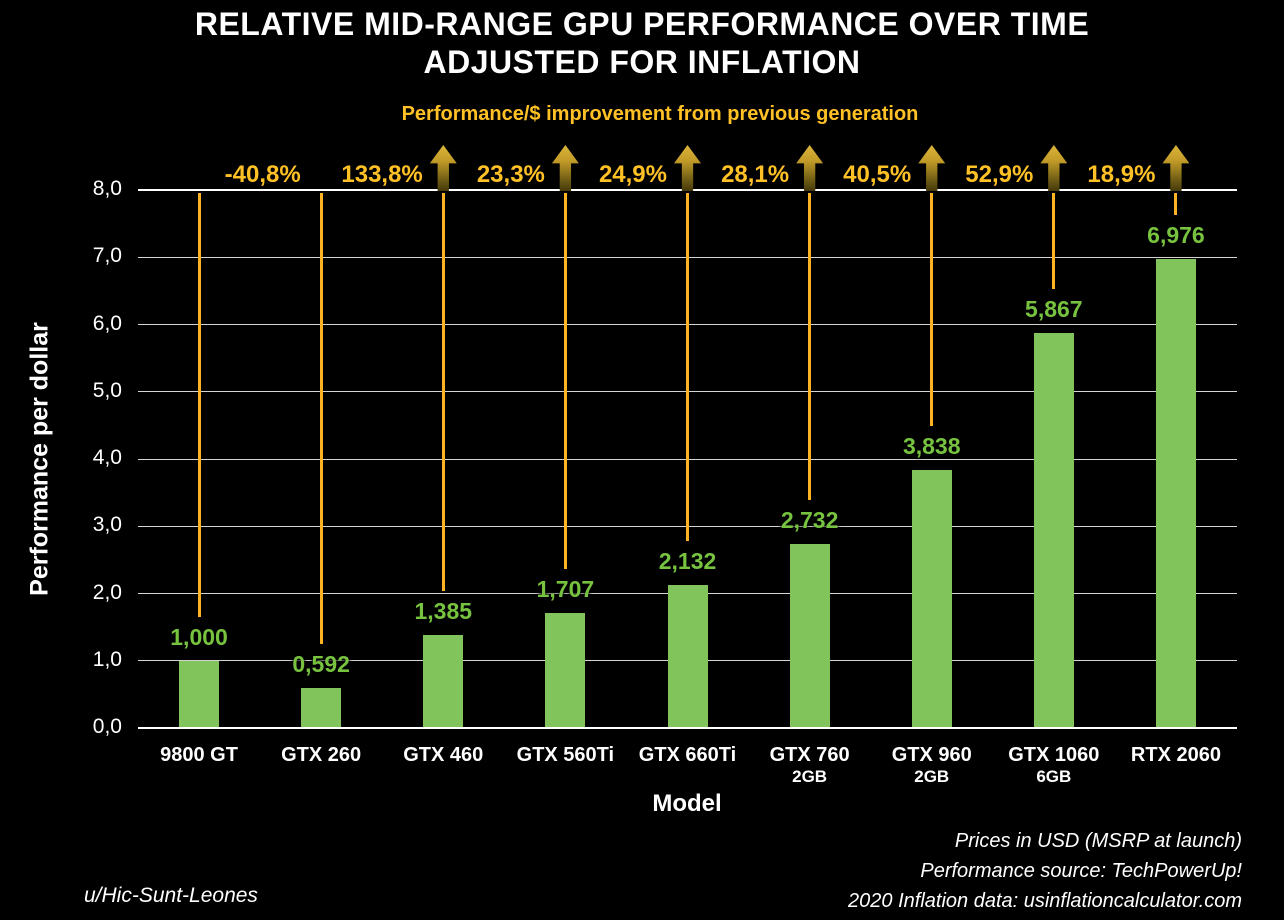  I want to click on x-tick-label: GTX 1060 6GB, so click(1054, 765).